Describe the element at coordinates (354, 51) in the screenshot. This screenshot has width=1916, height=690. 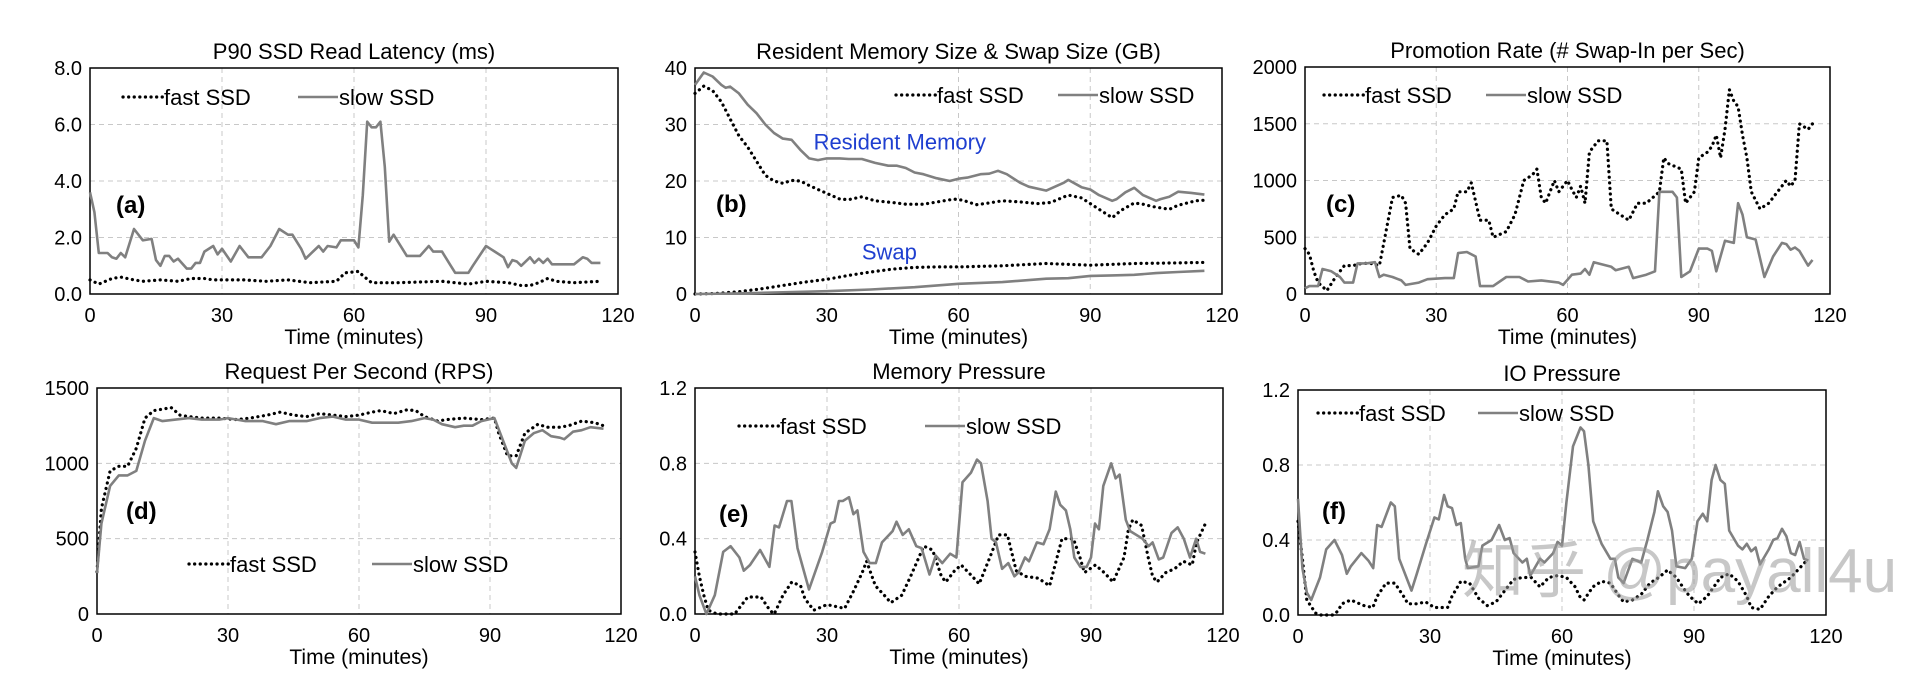
I see `chart-title: P90 SSD Read Latency (ms)` at that location.